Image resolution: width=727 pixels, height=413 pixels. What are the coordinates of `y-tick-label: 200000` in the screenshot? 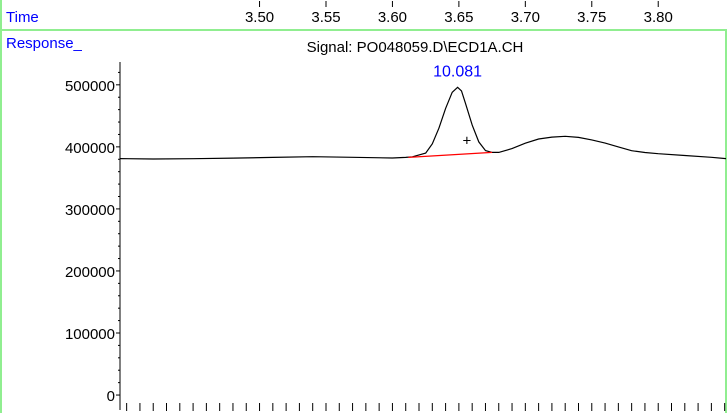 It's located at (90, 272).